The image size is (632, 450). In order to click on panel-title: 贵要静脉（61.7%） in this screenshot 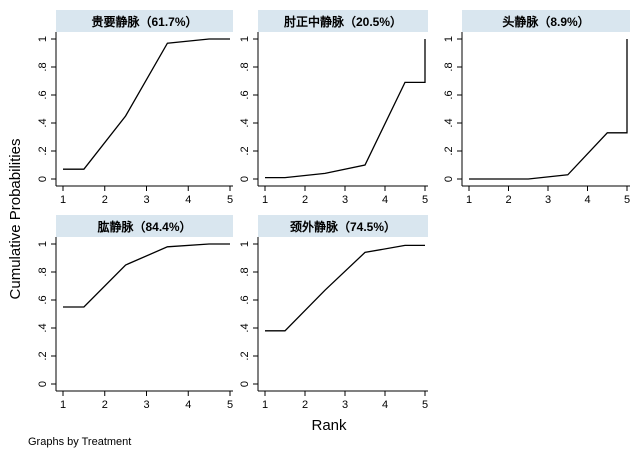, I will do `click(144, 21)`.